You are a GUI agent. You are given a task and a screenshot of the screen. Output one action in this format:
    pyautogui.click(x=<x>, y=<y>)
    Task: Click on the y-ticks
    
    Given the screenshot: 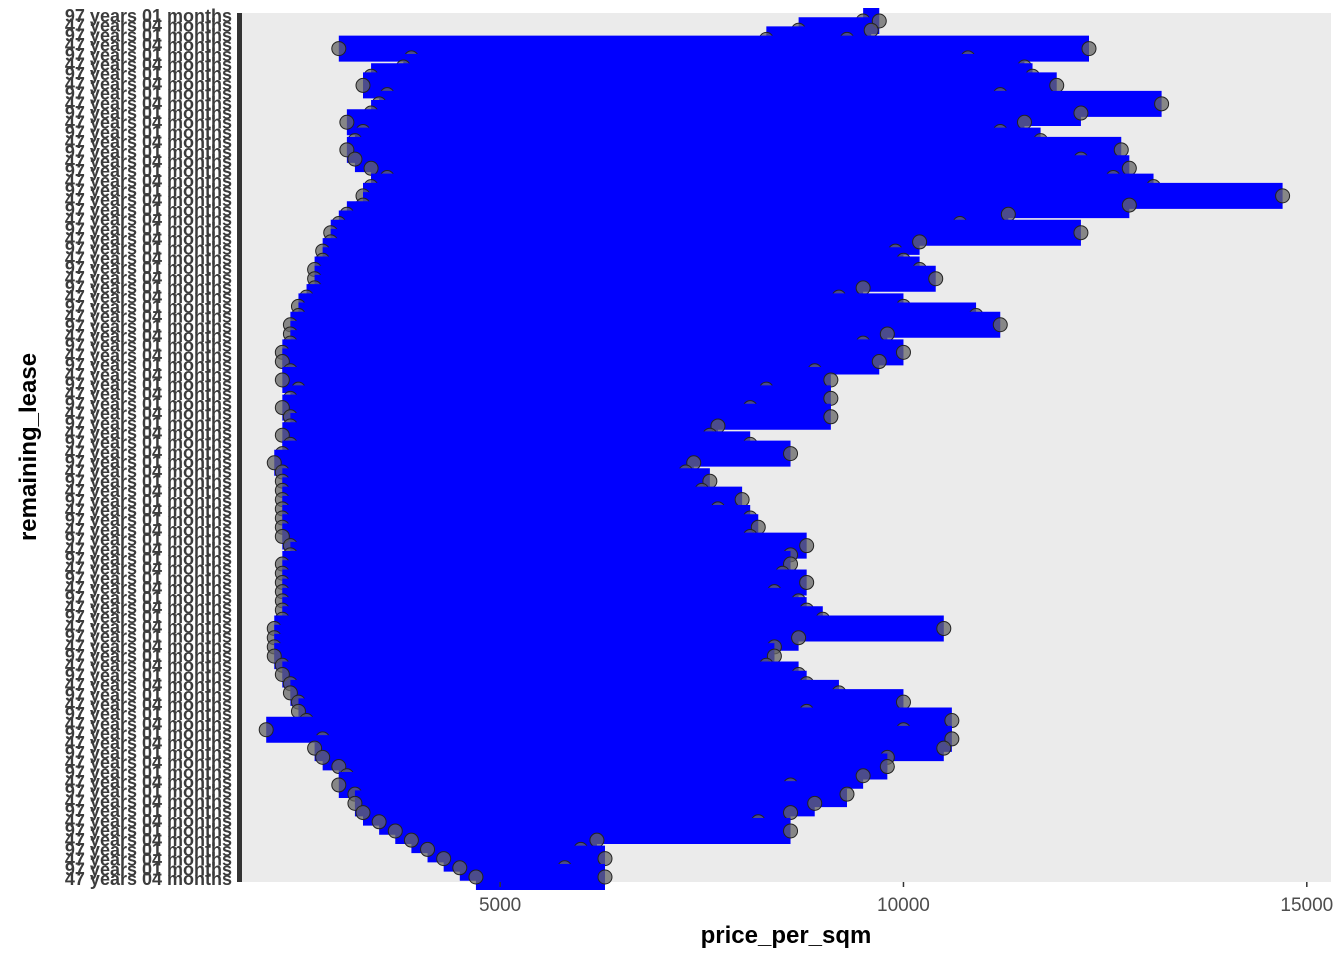 What is the action you would take?
    pyautogui.click(x=239, y=447)
    